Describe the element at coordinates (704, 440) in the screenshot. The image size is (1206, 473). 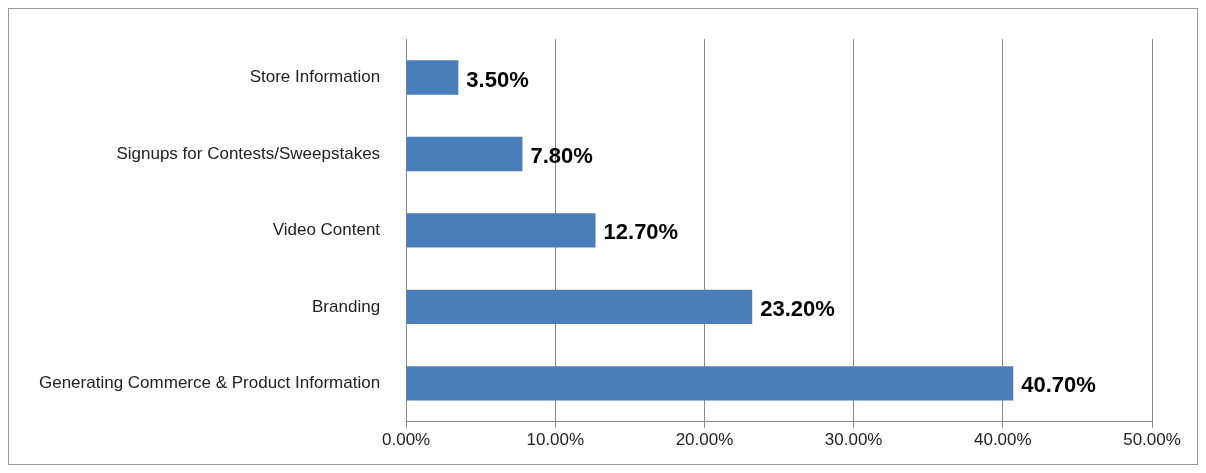
I see `x-tick-label: 20.00%` at that location.